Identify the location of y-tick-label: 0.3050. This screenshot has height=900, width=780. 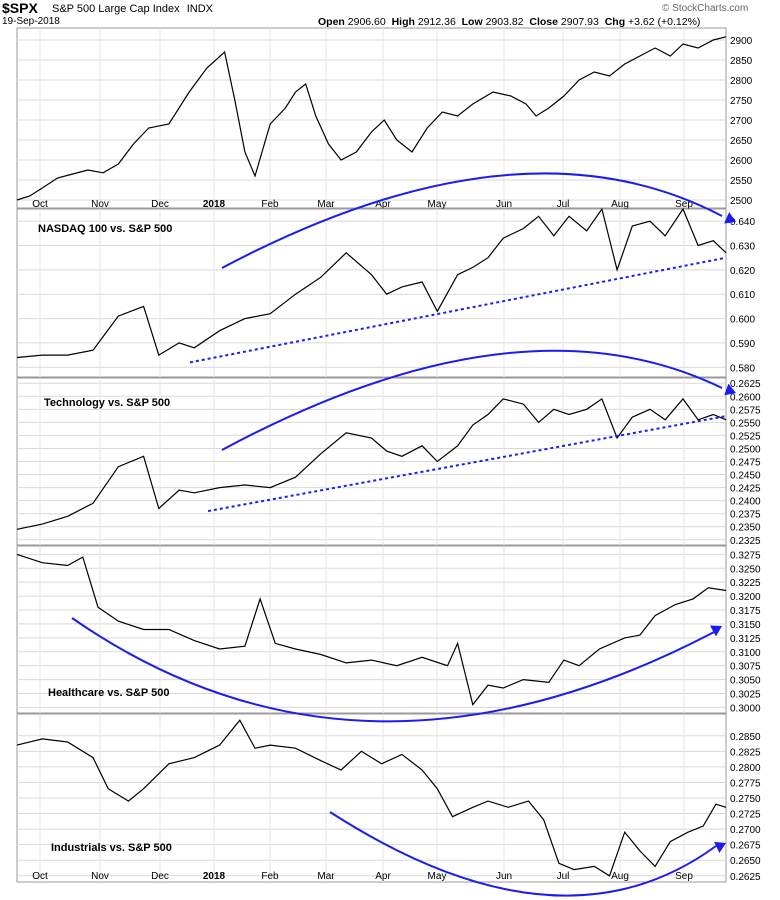
(745, 681).